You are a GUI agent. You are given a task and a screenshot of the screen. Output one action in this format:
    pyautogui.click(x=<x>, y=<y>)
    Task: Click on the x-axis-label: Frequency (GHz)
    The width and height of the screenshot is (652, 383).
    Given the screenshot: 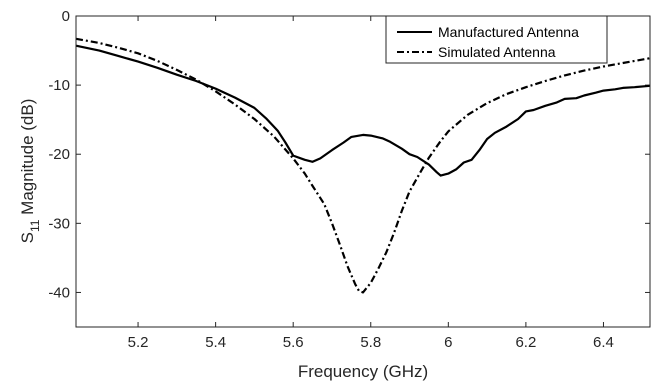 What is the action you would take?
    pyautogui.click(x=363, y=371)
    